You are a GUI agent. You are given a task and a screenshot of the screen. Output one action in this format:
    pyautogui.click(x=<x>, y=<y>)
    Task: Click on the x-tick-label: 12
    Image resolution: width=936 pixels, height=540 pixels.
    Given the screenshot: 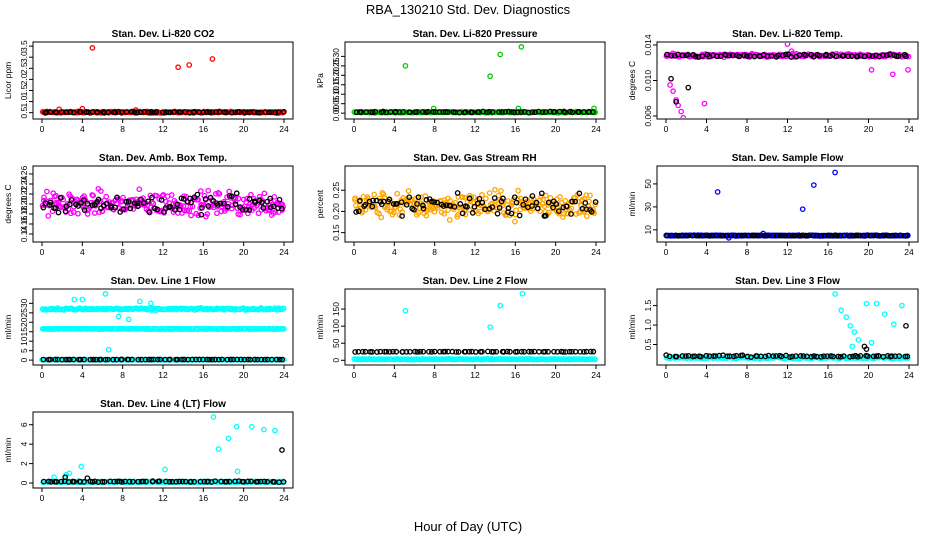 What is the action you would take?
    pyautogui.click(x=788, y=375)
    